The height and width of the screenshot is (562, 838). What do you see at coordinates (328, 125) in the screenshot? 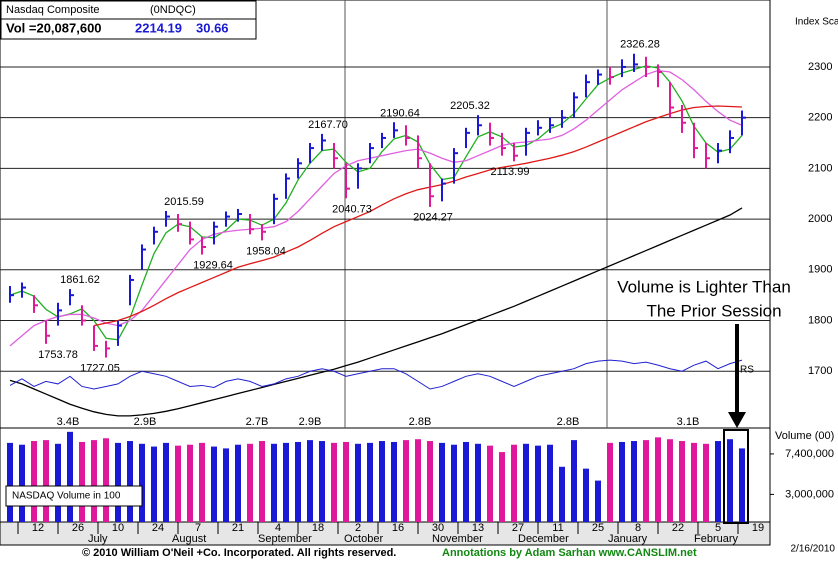
I see `price-label: 2167.70` at bounding box center [328, 125].